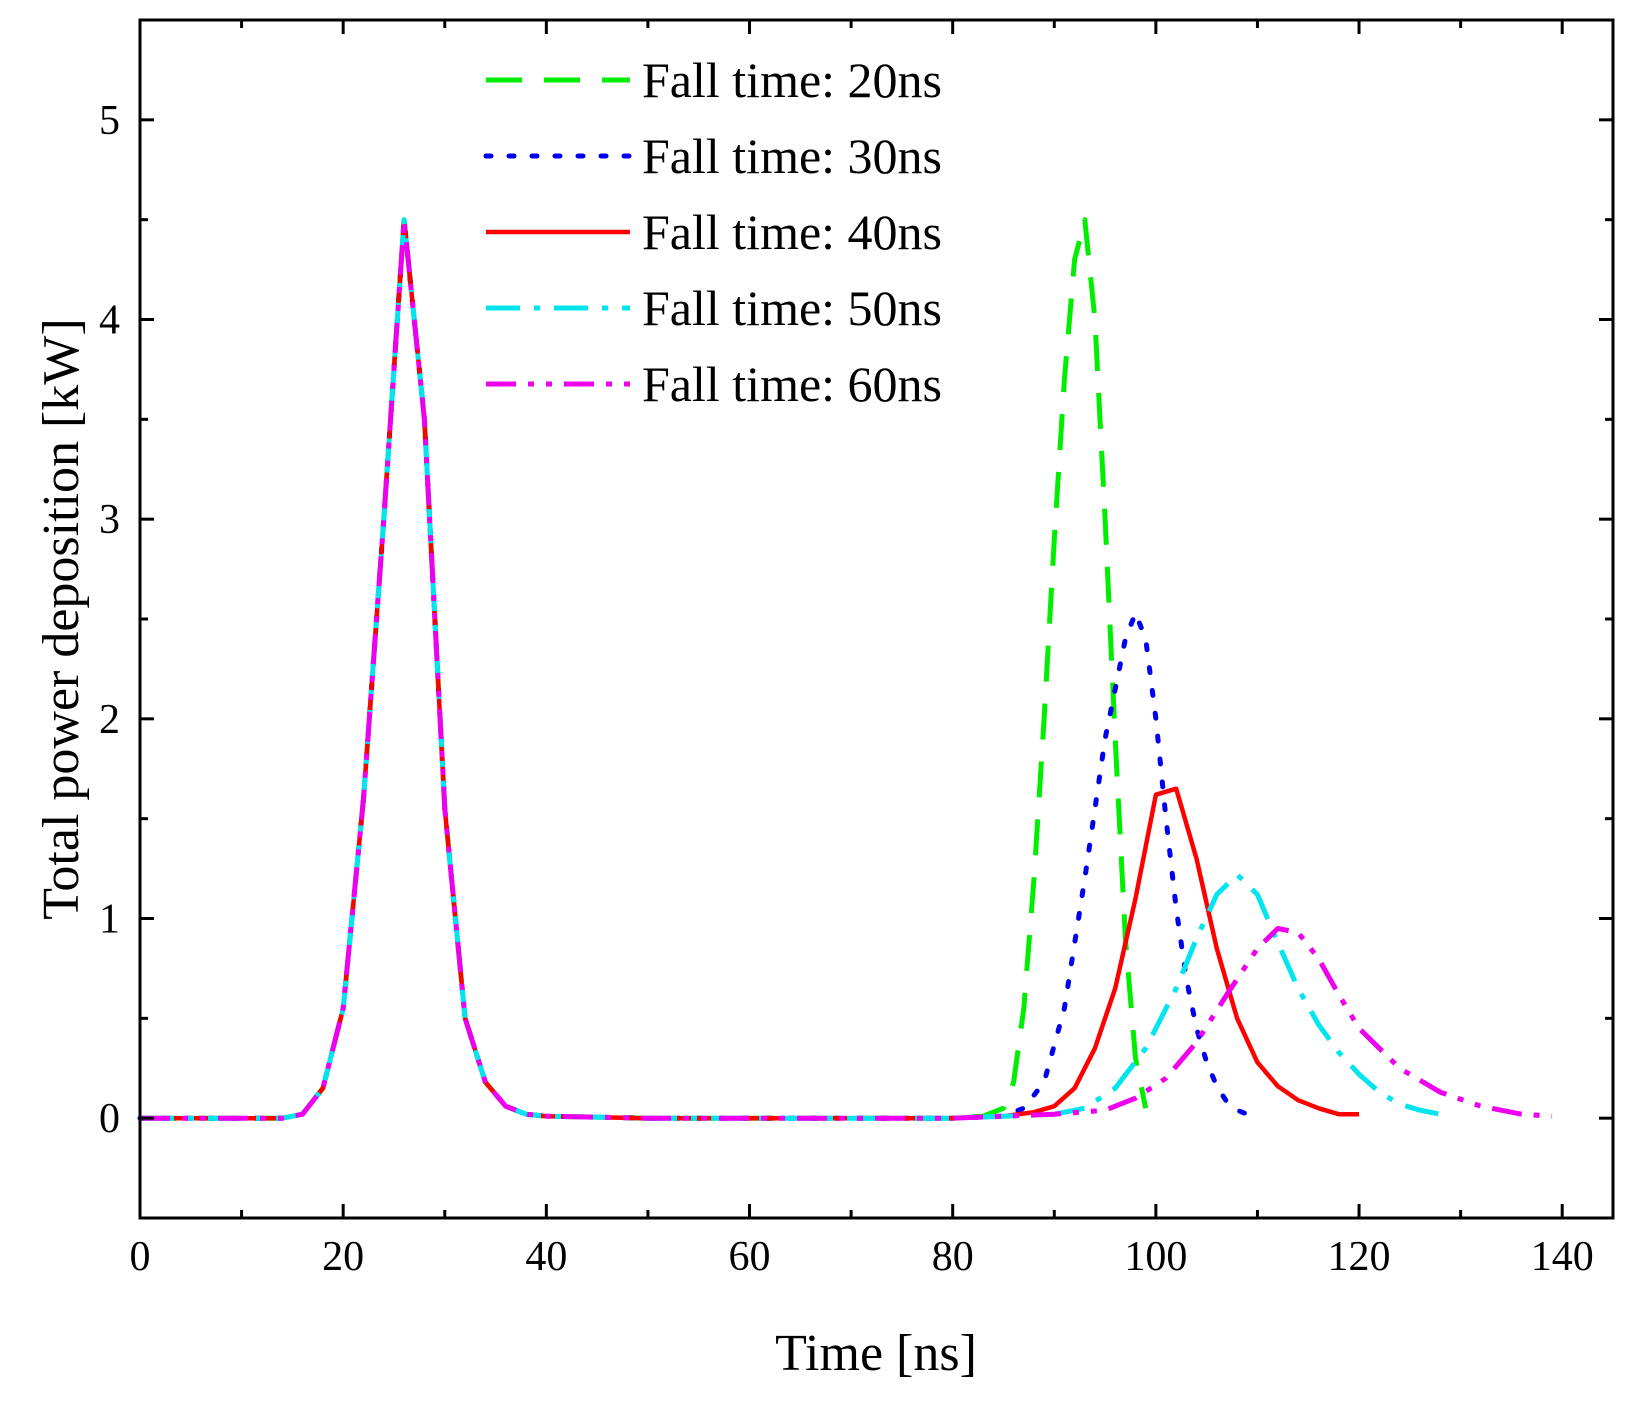 Image resolution: width=1647 pixels, height=1402 pixels. I want to click on legend-label: Fall time: 60ns, so click(792, 384).